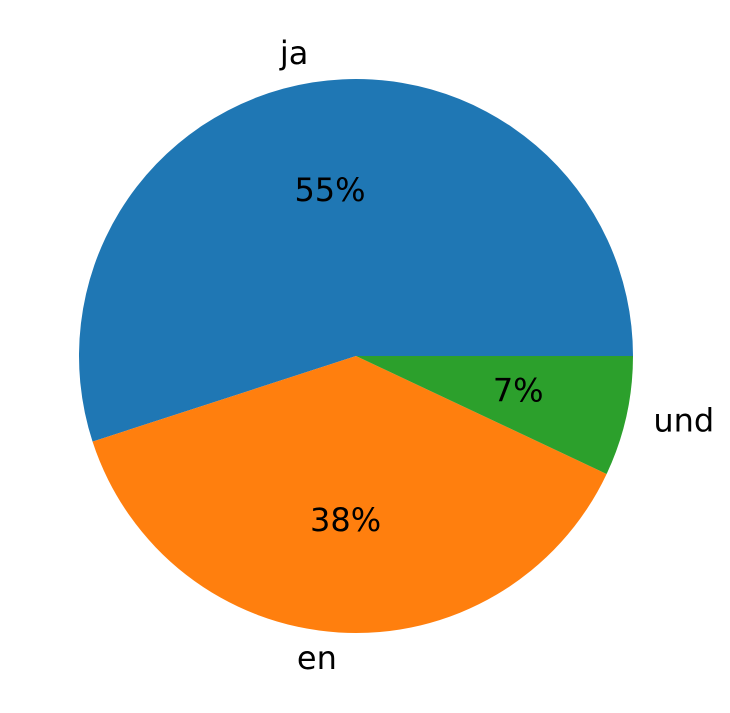  What do you see at coordinates (518, 390) in the screenshot?
I see `value-label: 7%` at bounding box center [518, 390].